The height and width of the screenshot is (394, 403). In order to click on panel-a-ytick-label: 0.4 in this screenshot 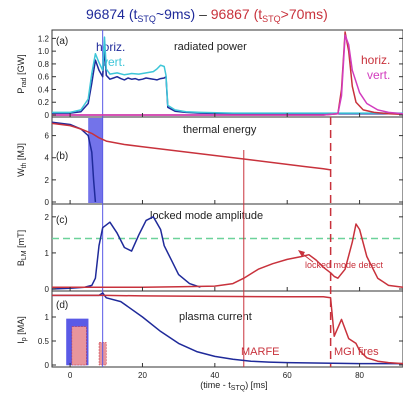, I will do `click(44, 89)`.